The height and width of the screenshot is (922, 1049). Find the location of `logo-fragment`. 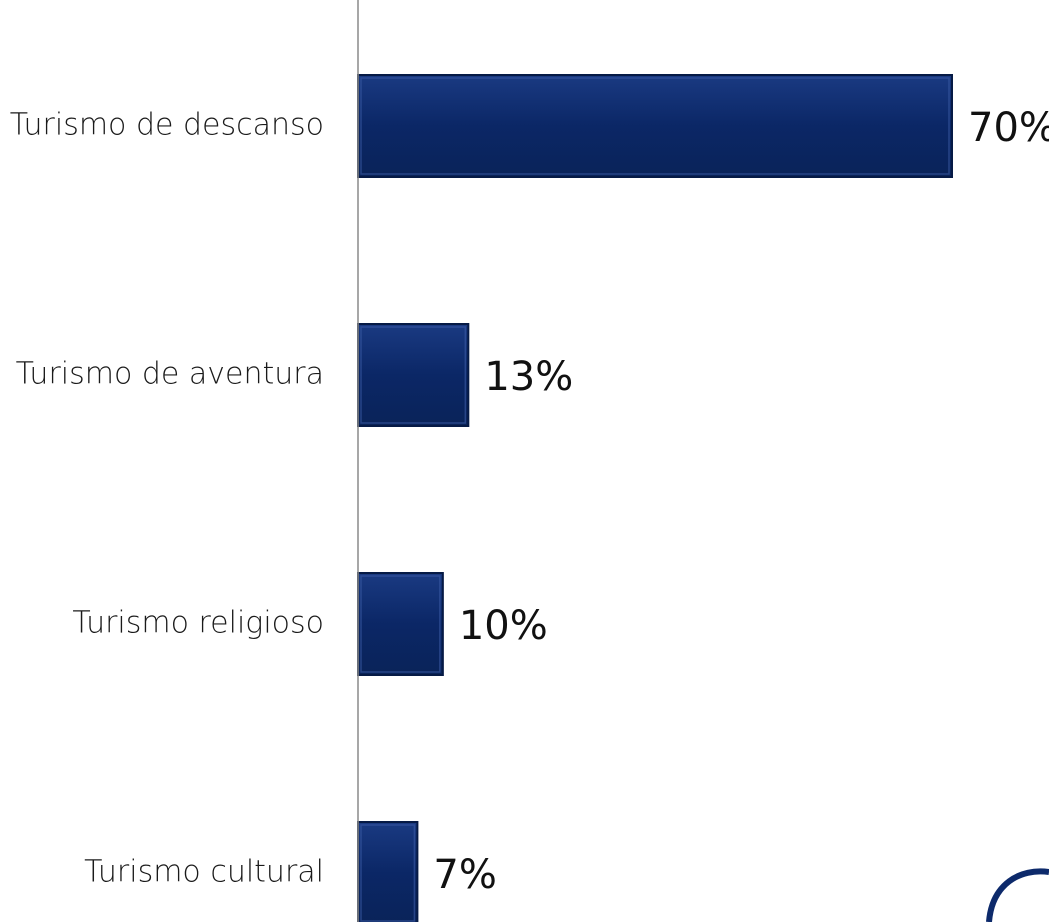

logo-fragment is located at coordinates (1017, 895).